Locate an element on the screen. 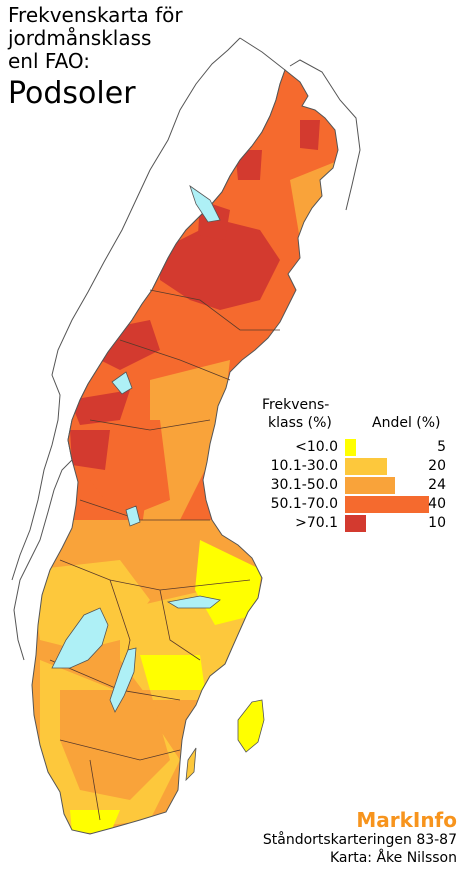 The image size is (467, 874). gotland is located at coordinates (251, 726).